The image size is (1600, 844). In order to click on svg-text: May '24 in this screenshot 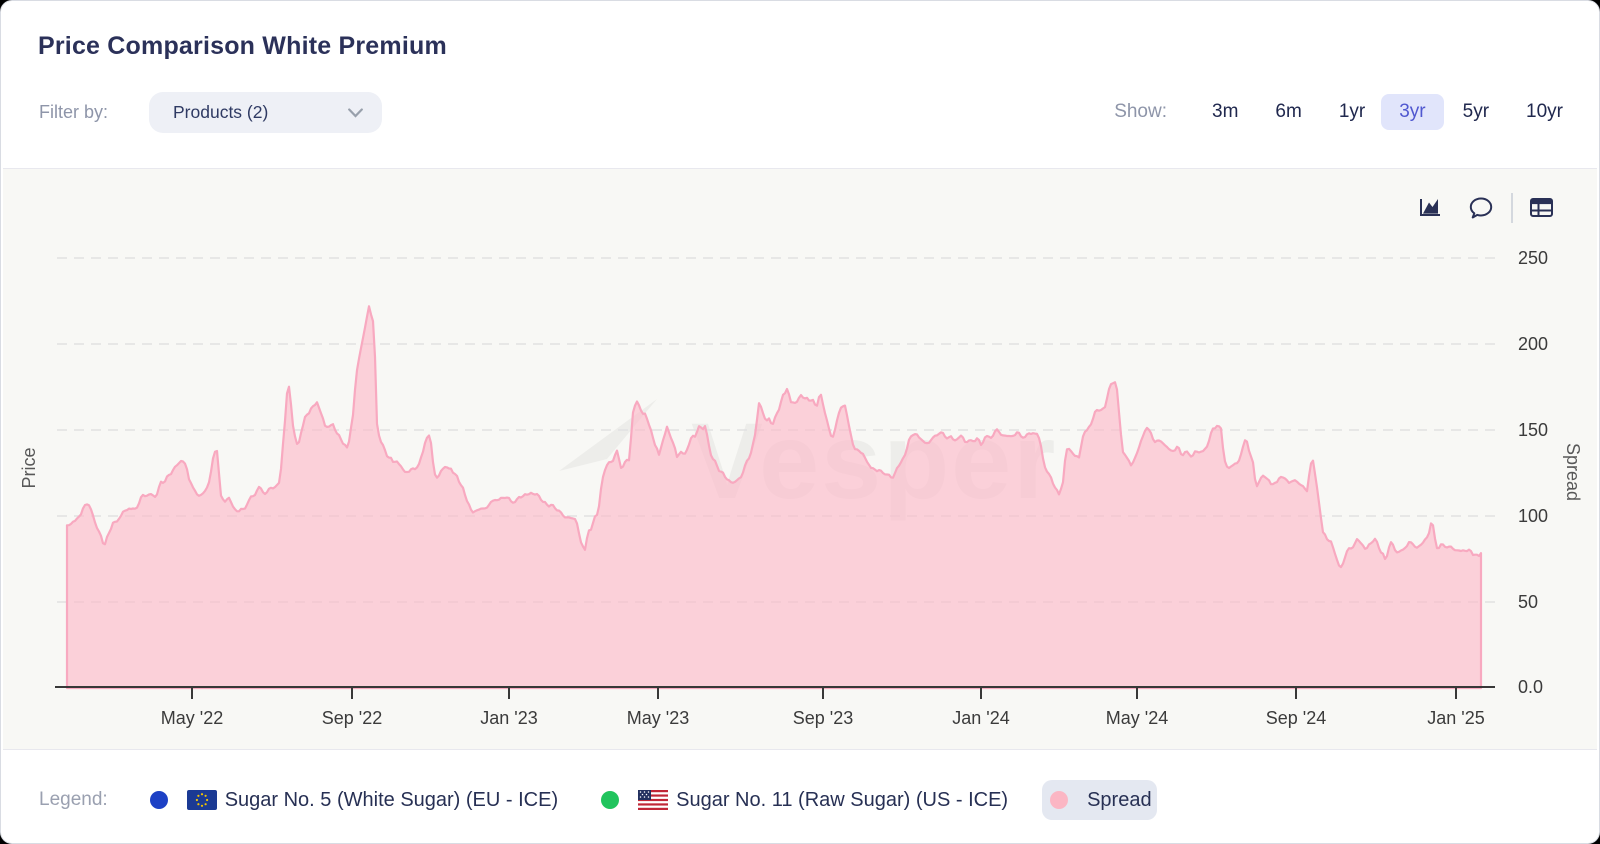, I will do `click(1137, 718)`.